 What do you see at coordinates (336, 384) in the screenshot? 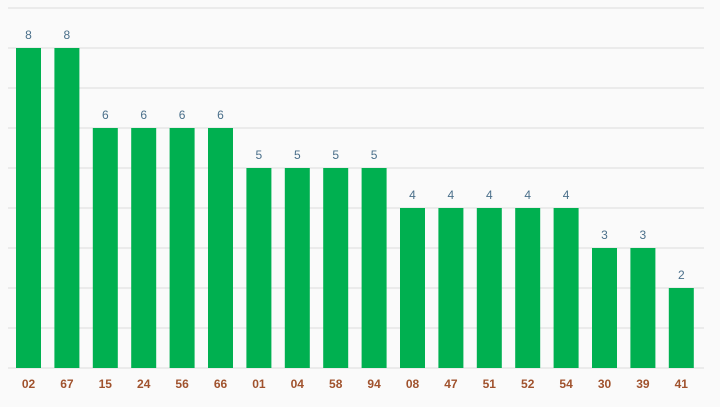
I see `x-tick-label: 58` at bounding box center [336, 384].